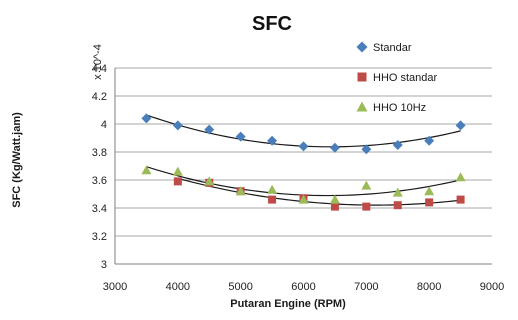  What do you see at coordinates (104, 265) in the screenshot?
I see `y-tick-label: 3` at bounding box center [104, 265].